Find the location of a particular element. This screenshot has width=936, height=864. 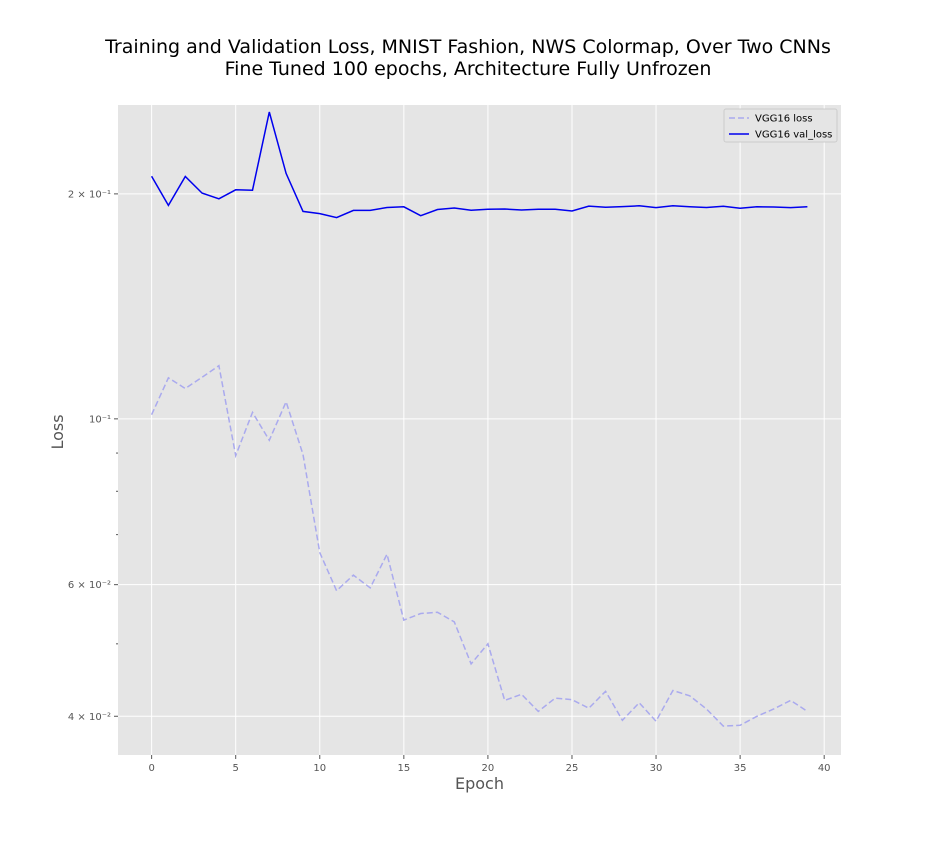

legend-label: VGG16 loss is located at coordinates (784, 119).